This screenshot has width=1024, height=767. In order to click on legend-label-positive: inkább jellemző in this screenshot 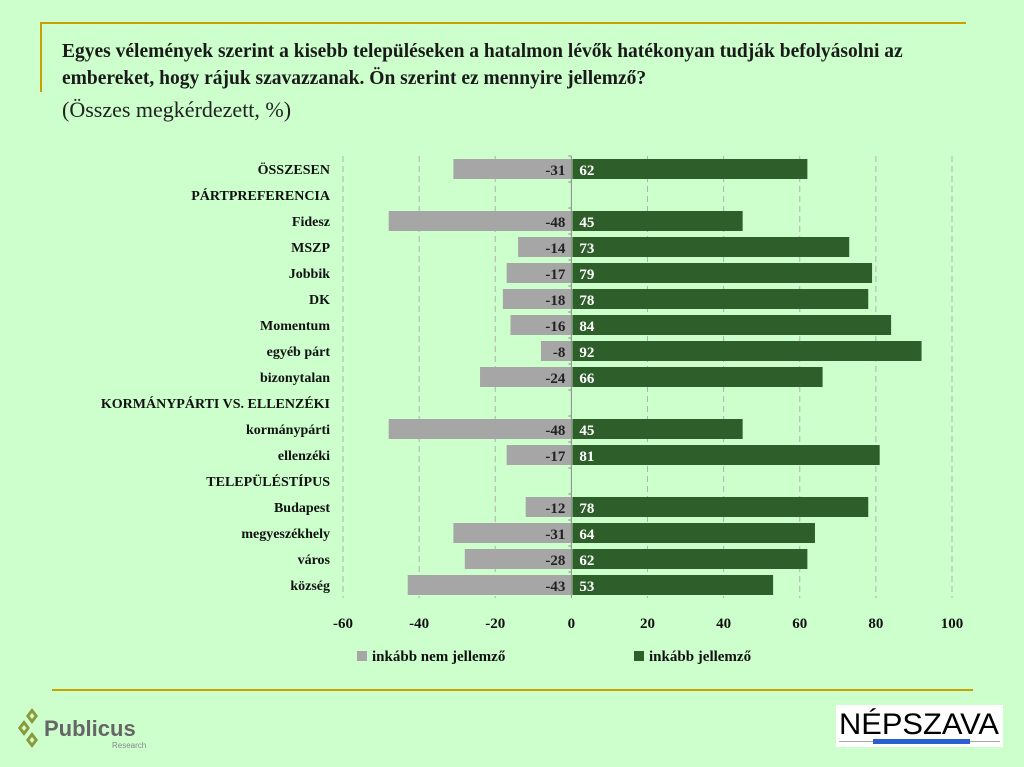, I will do `click(700, 657)`.